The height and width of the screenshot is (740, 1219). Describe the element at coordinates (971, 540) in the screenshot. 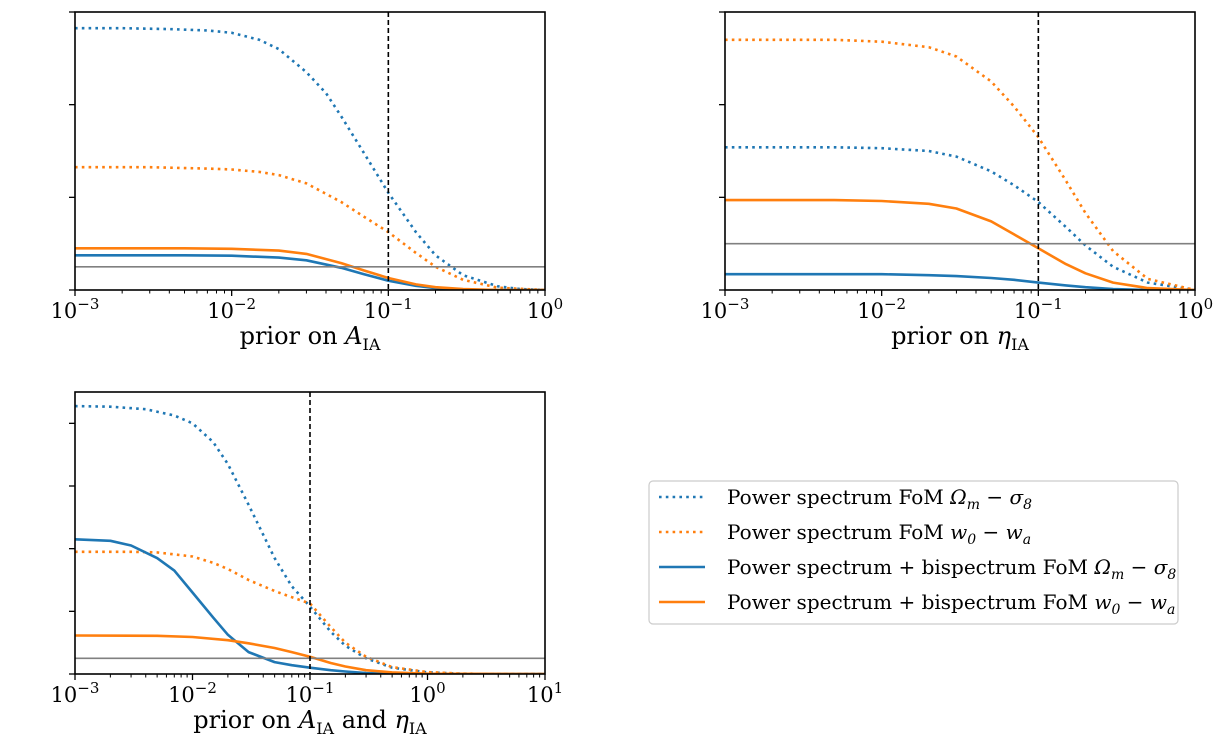

I see `legend-math-subscript: 0` at that location.